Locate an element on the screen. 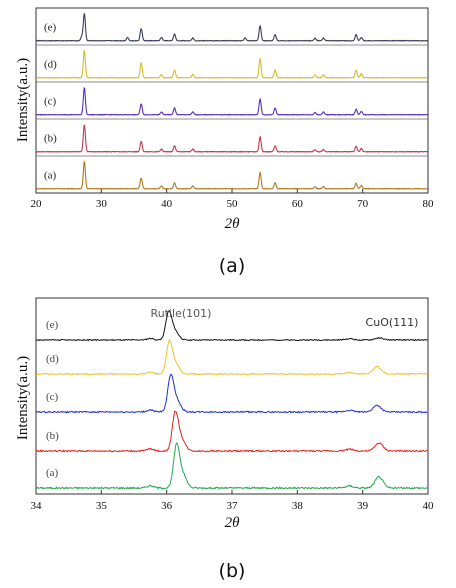 This screenshot has height=588, width=456. x-tick-label: 80 is located at coordinates (429, 204).